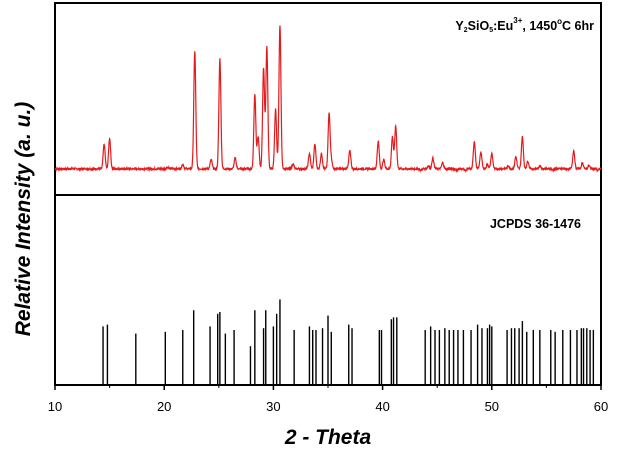 The width and height of the screenshot is (617, 472). Describe the element at coordinates (382, 406) in the screenshot. I see `x-tick-label: 40` at that location.